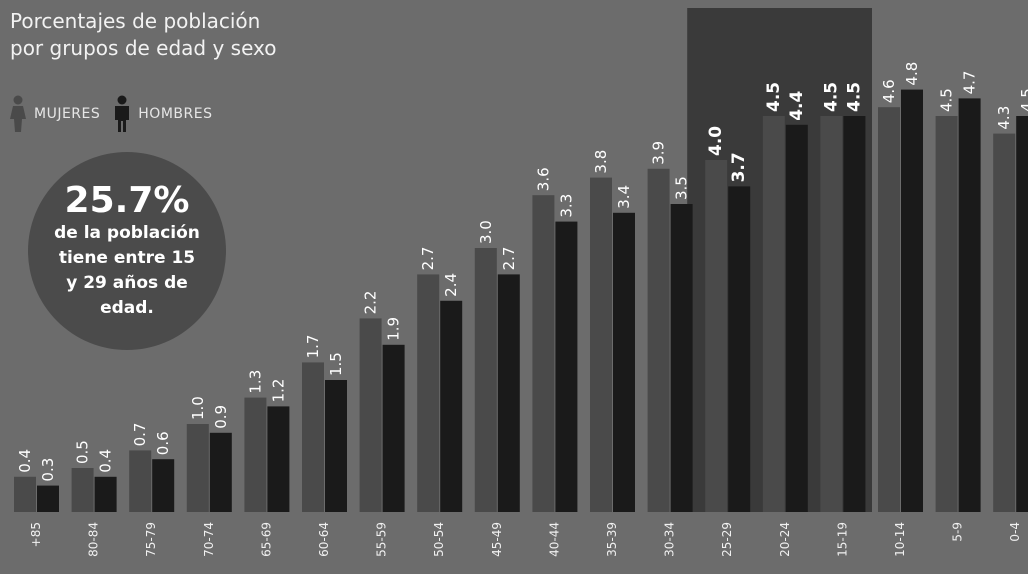 This screenshot has height=574, width=1028. What do you see at coordinates (382, 539) in the screenshot?
I see `tick-label-55-59: 55-59` at bounding box center [382, 539].